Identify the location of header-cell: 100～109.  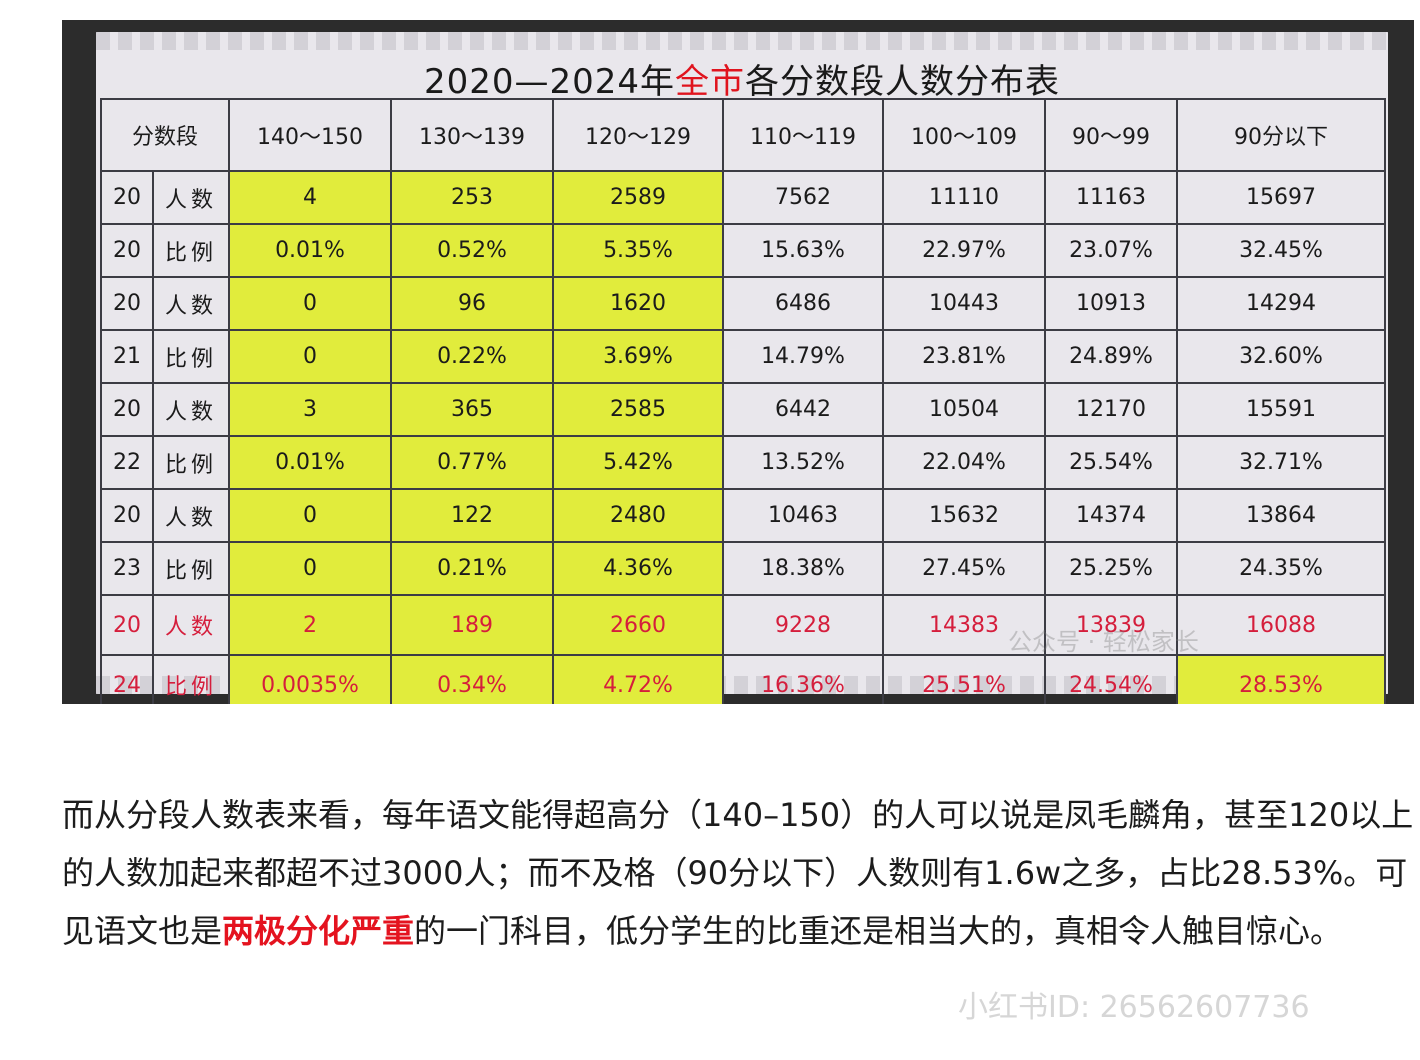
(964, 135).